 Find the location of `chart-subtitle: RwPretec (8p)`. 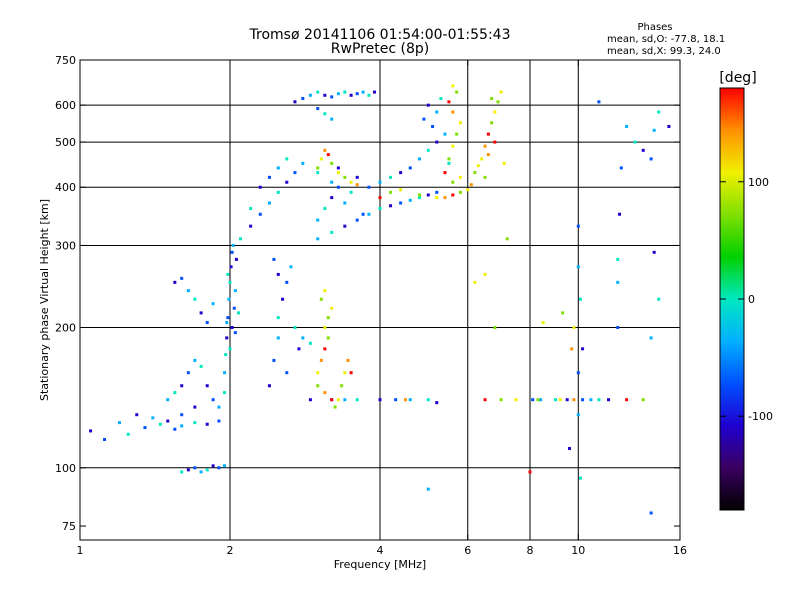

chart-subtitle: RwPretec (8p) is located at coordinates (380, 49).